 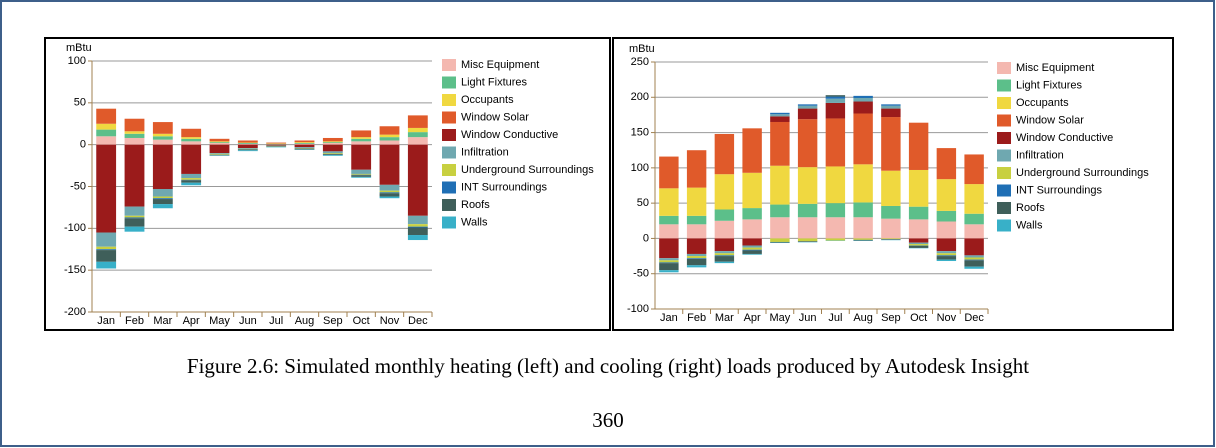 What do you see at coordinates (696, 318) in the screenshot?
I see `x-tick-label: Feb` at bounding box center [696, 318].